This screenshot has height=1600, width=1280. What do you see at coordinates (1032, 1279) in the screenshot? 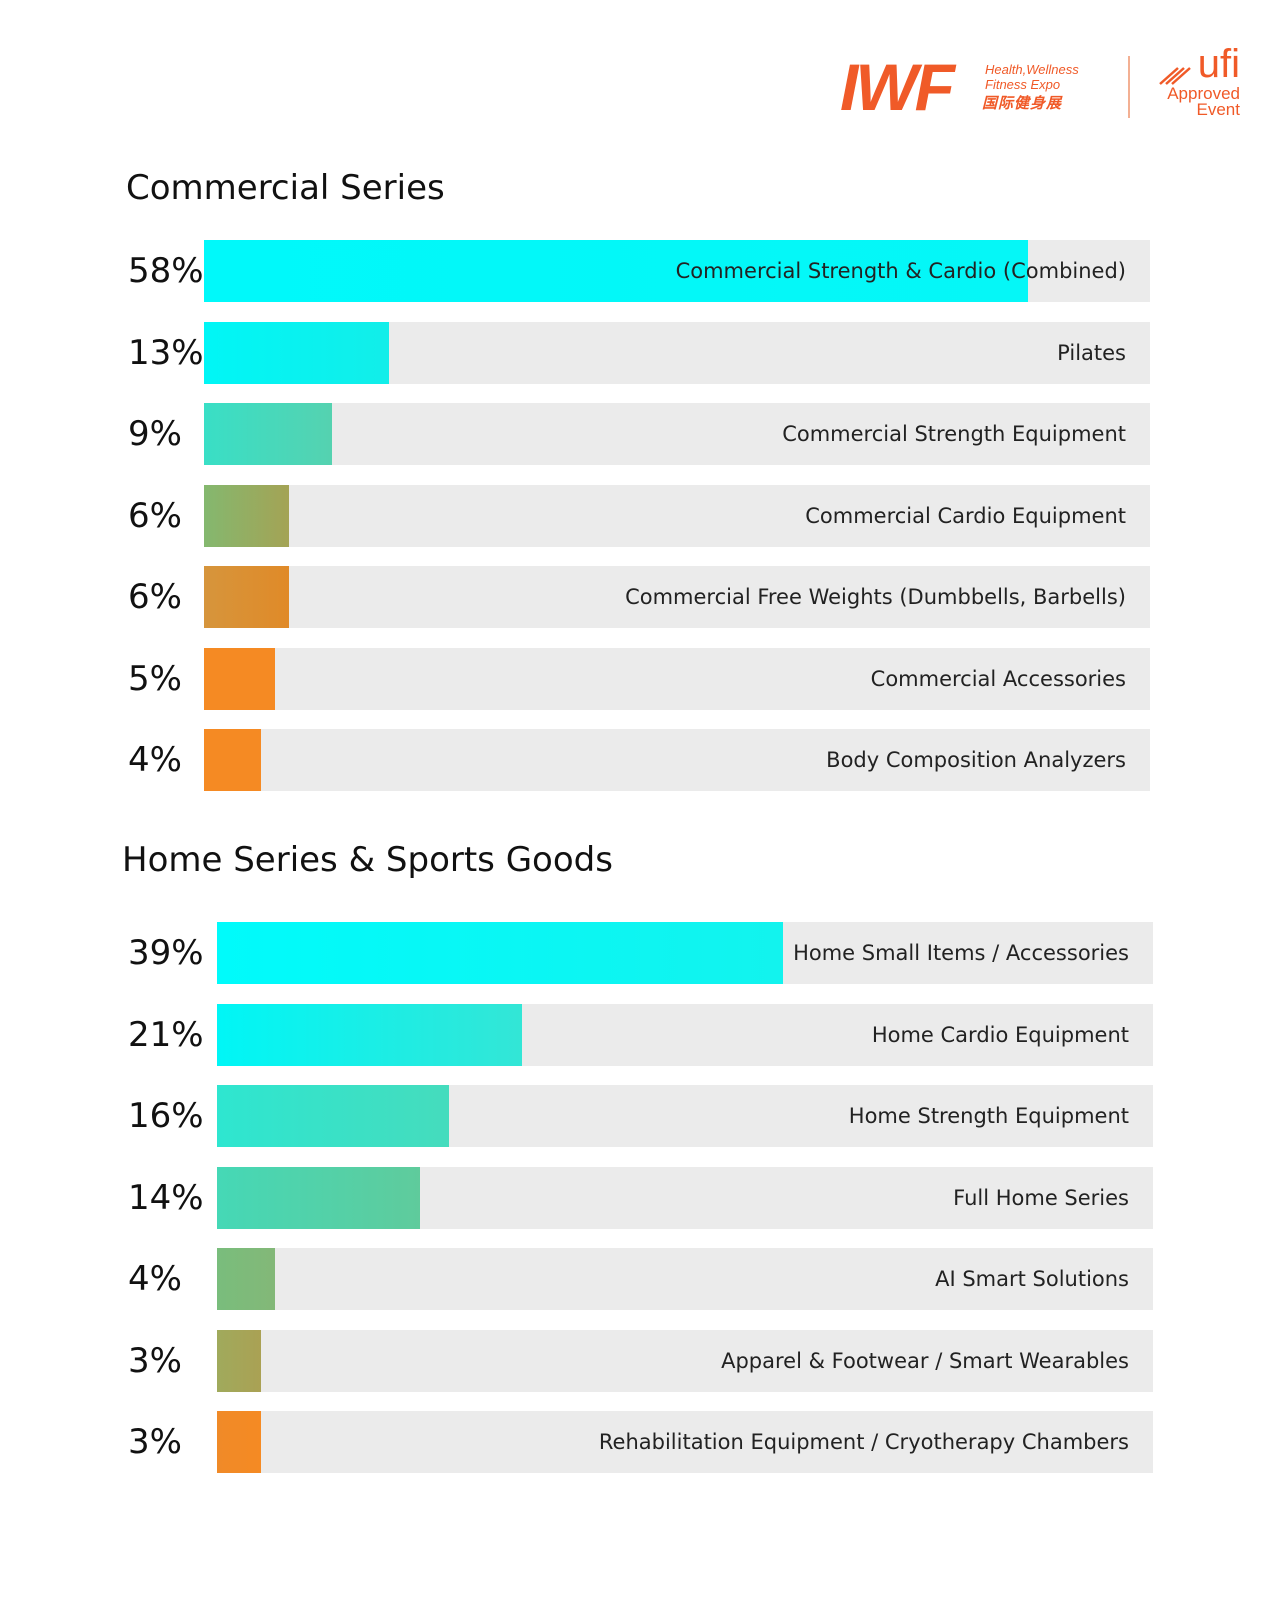
I see `category-label: AI Smart Solutions` at bounding box center [1032, 1279].